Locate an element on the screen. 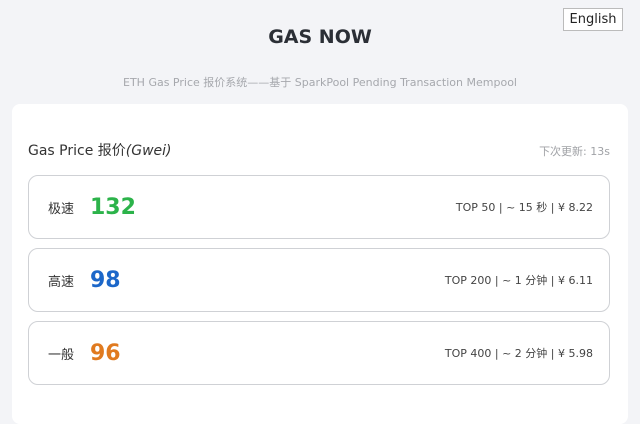  panel-unit: (Gwei) is located at coordinates (148, 151).